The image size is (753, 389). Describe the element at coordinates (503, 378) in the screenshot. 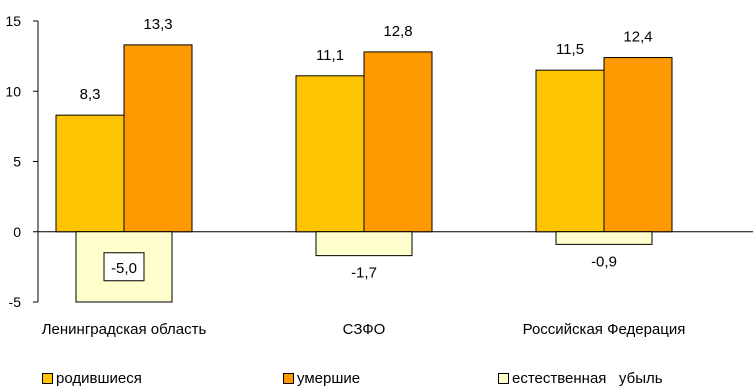

I see `legend-swatch-natural-decrease` at that location.